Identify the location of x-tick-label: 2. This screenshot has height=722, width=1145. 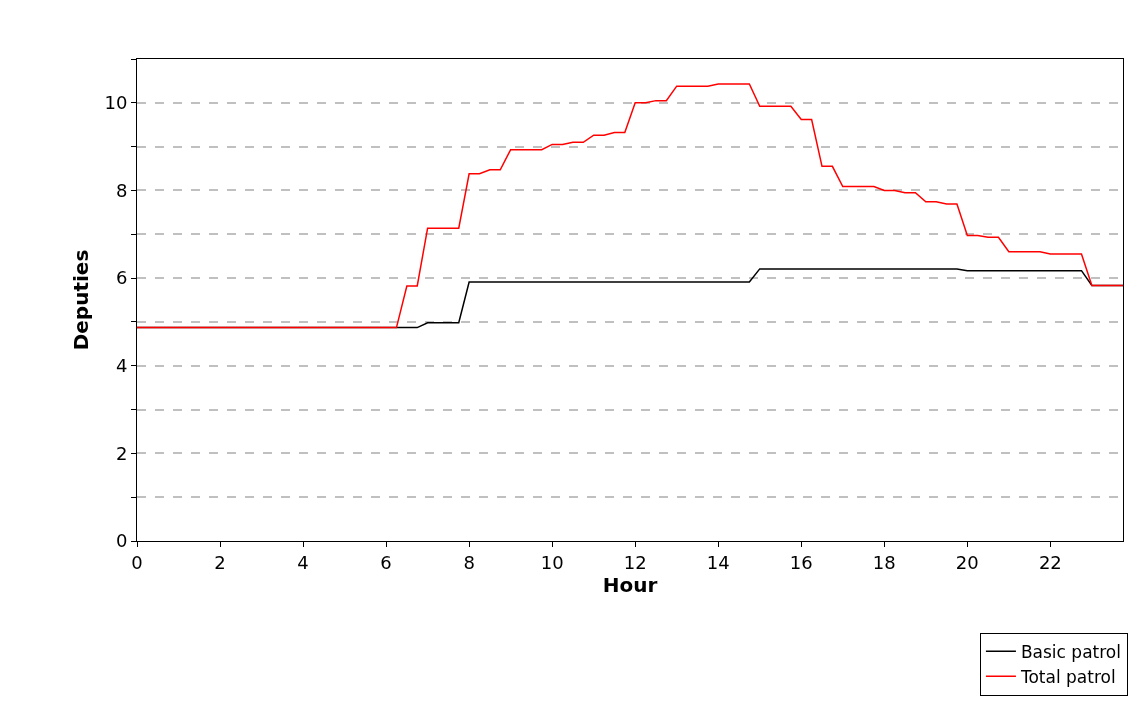
(220, 562).